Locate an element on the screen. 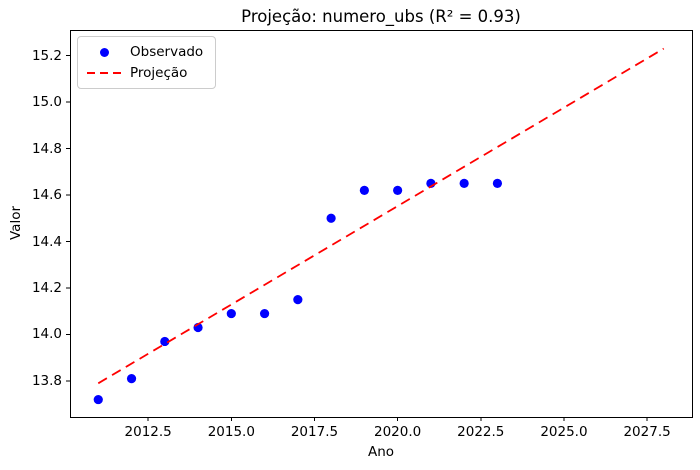 This screenshot has height=470, width=700. y-tick-label: 14.0 is located at coordinates (46, 334).